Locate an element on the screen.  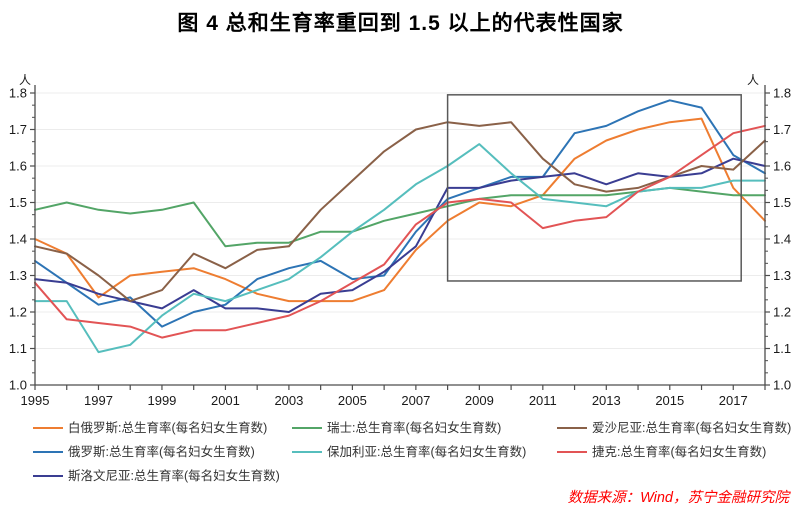
x-tick-label: 2011 is located at coordinates (543, 400).